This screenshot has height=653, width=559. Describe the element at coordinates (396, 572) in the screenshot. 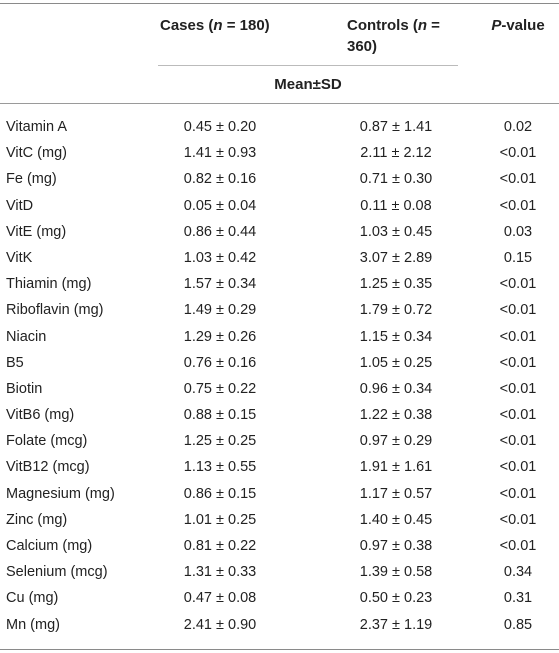

I see `controls-value: 1.39 ± 0.58` at that location.